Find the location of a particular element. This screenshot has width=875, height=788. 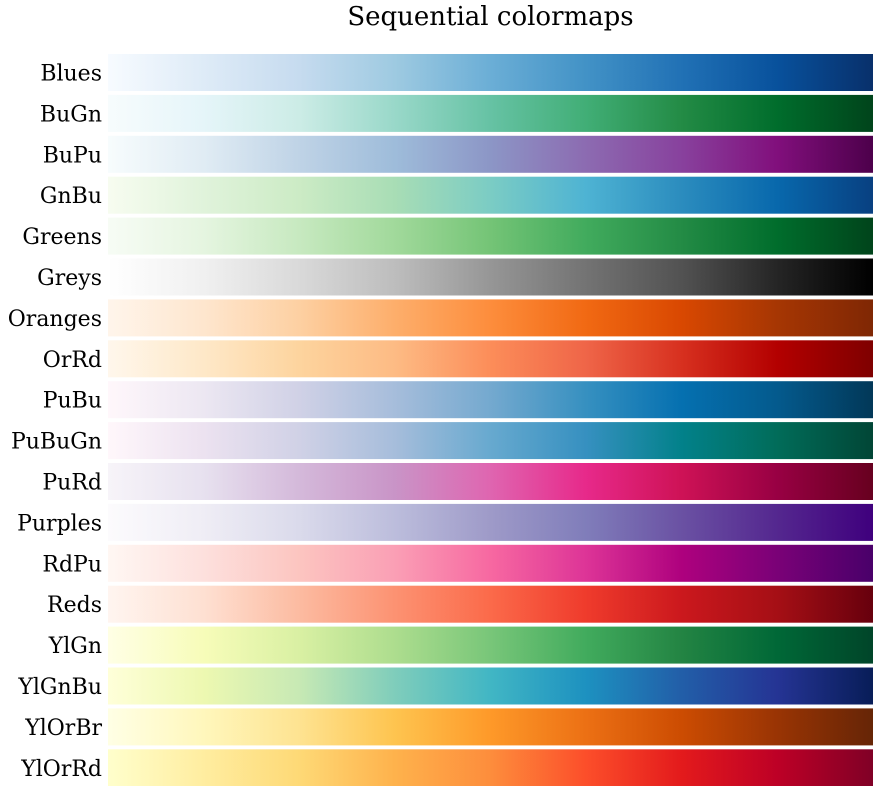

colormap-row-ylorbr: YlOrBr is located at coordinates (448, 727).